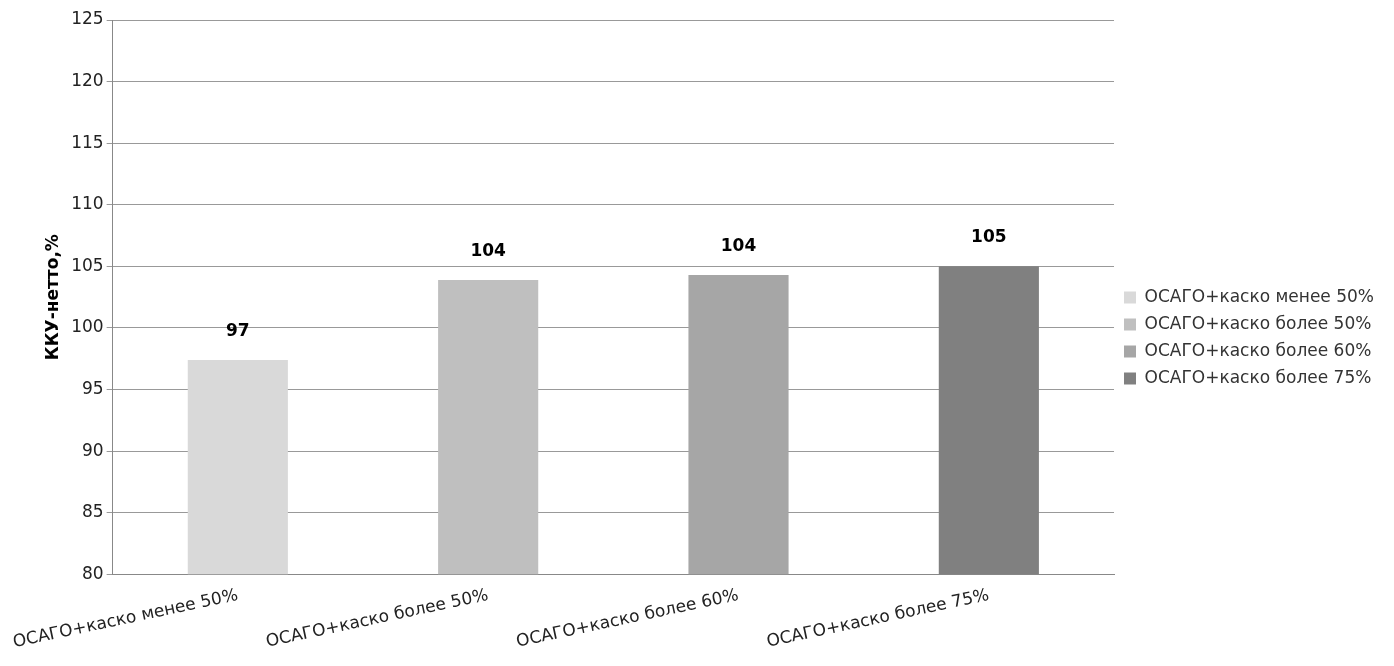  Describe the element at coordinates (93, 572) in the screenshot. I see `y-tick-label: 80` at that location.